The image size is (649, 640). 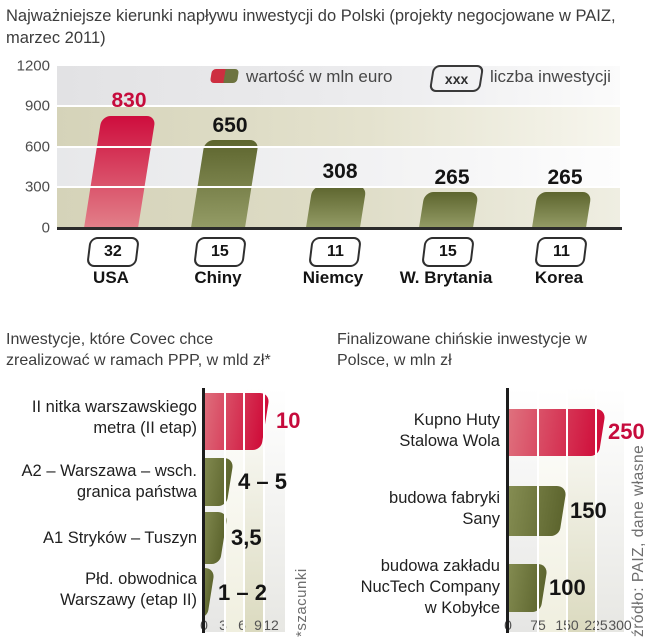 I want to click on left-row-label-3: A1 Stryków – Tuszyn, so click(x=119, y=538).